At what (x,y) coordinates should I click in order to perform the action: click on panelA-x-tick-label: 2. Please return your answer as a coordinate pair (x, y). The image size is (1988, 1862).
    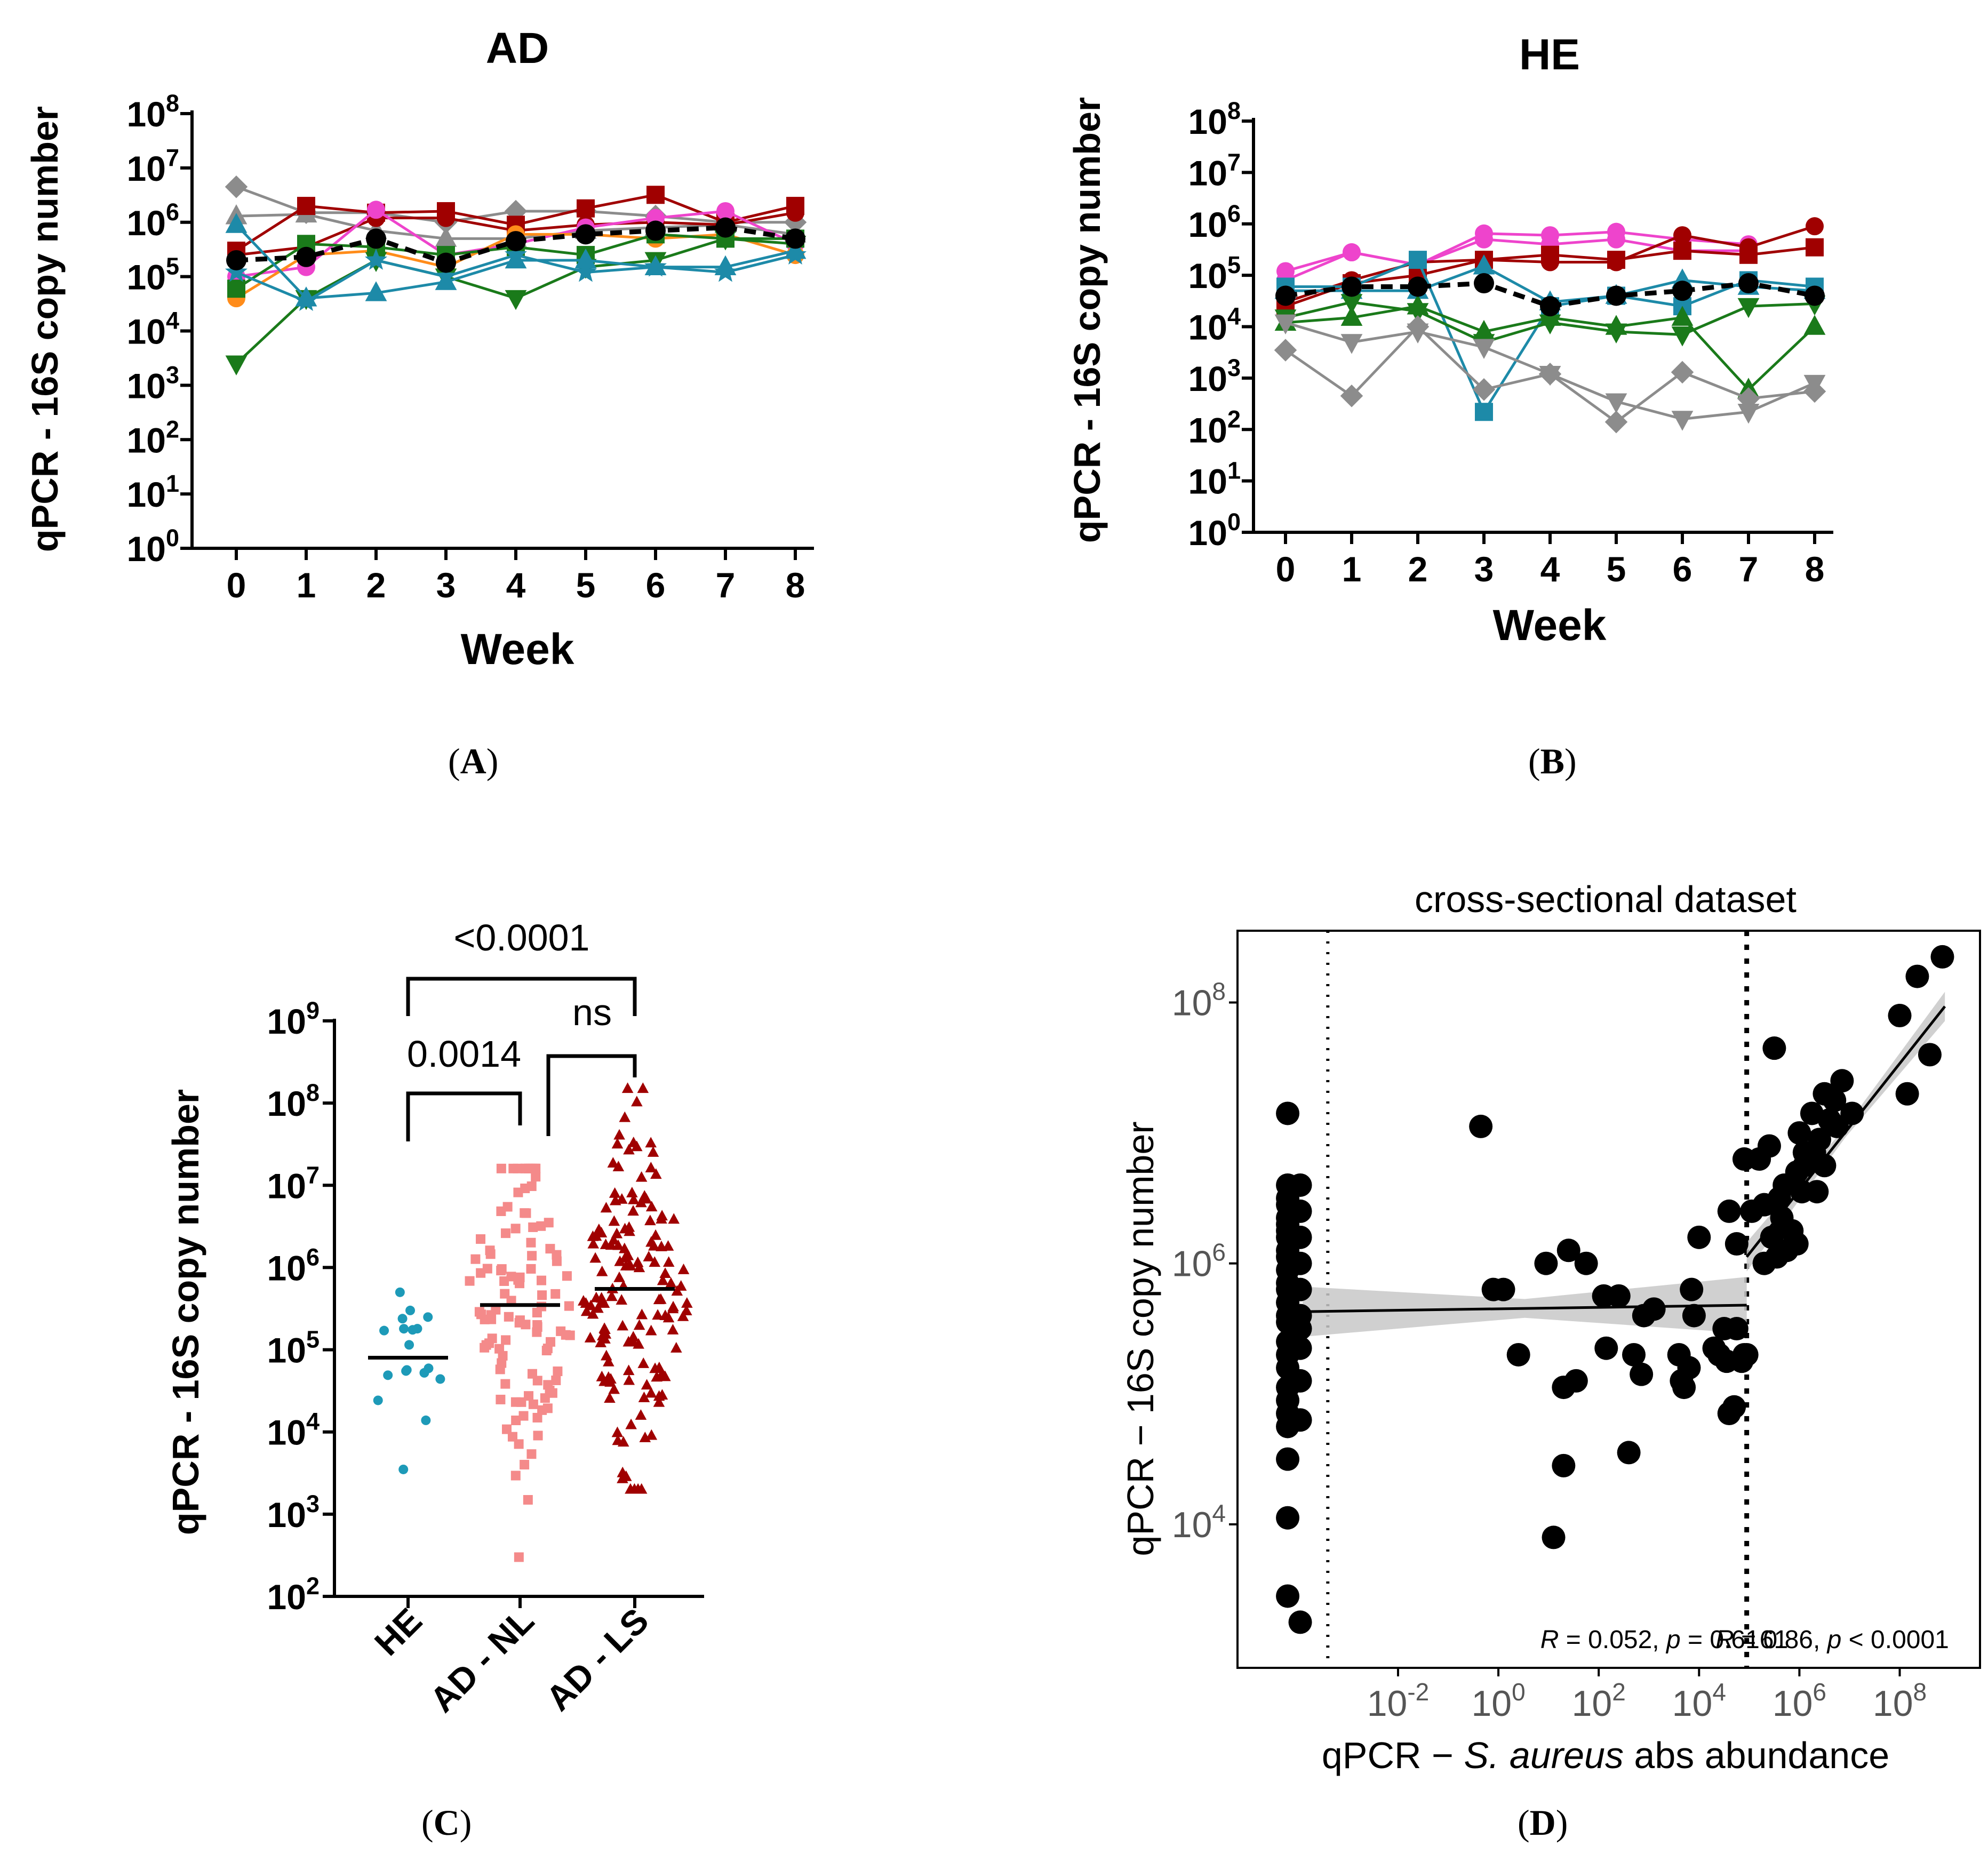
    Looking at the image, I should click on (376, 585).